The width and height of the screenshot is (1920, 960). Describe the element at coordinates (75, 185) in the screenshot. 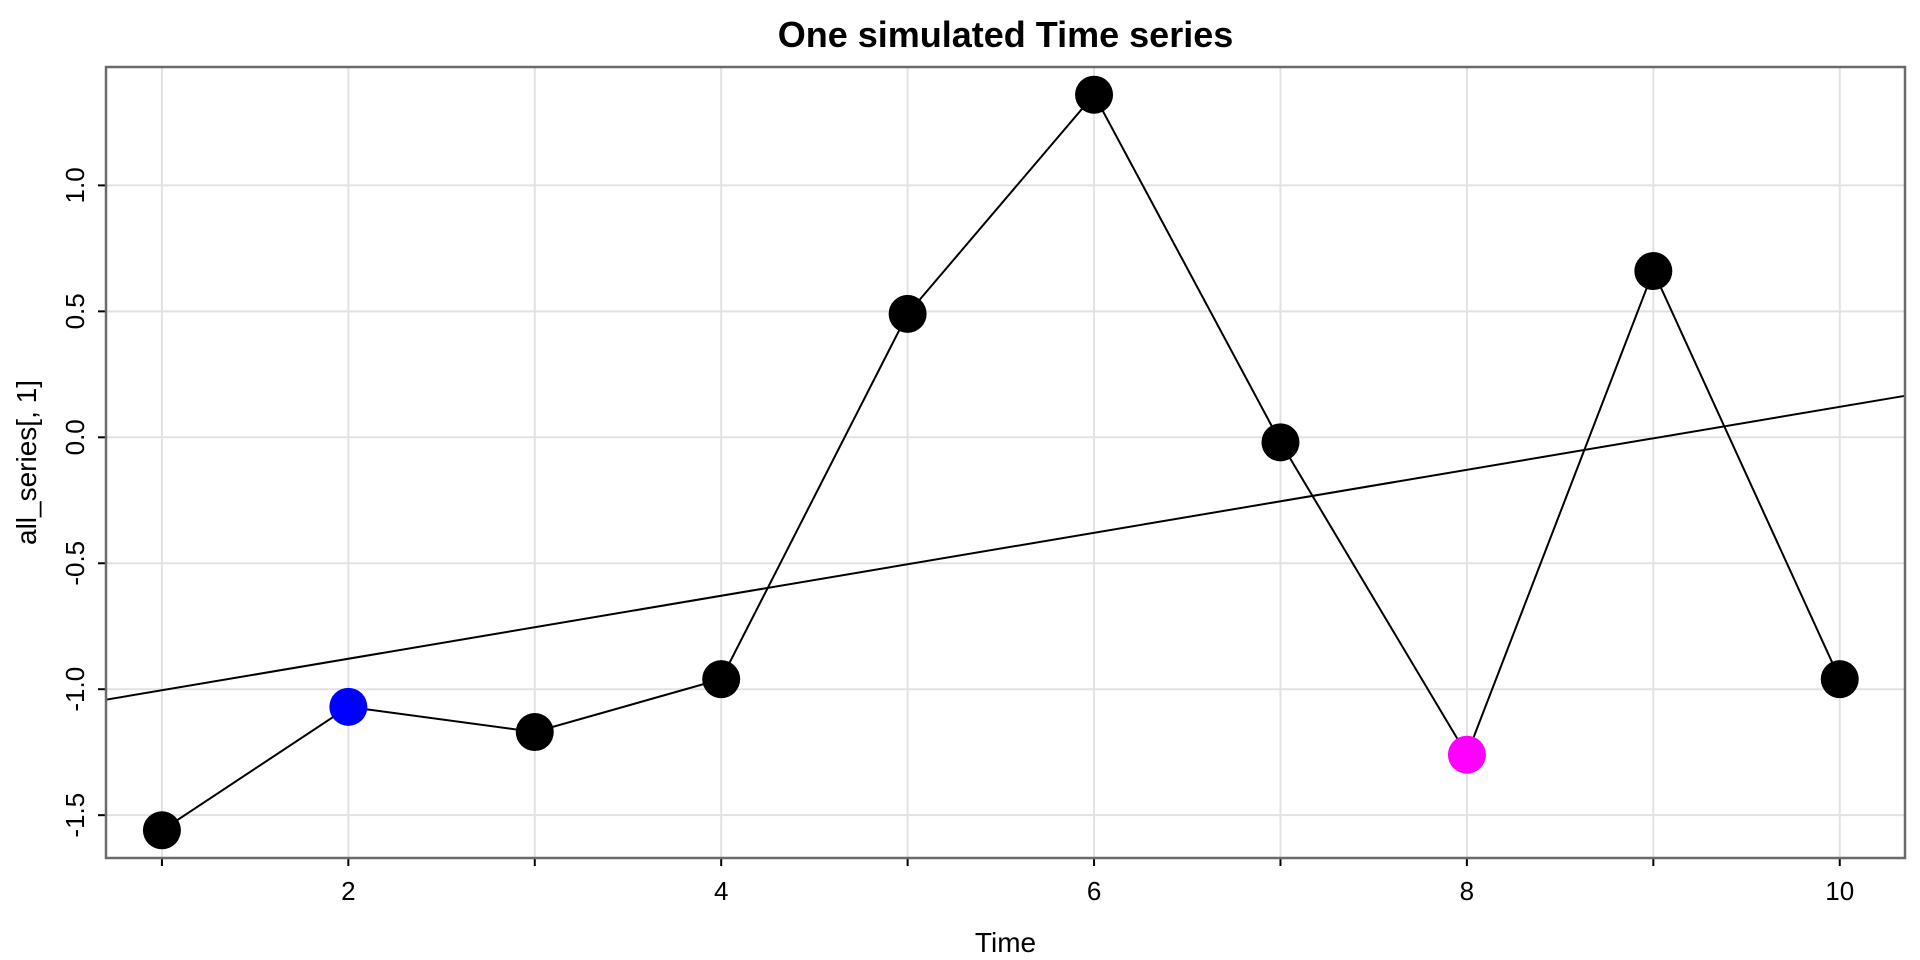

I see `y-tick-label: 1.0` at that location.